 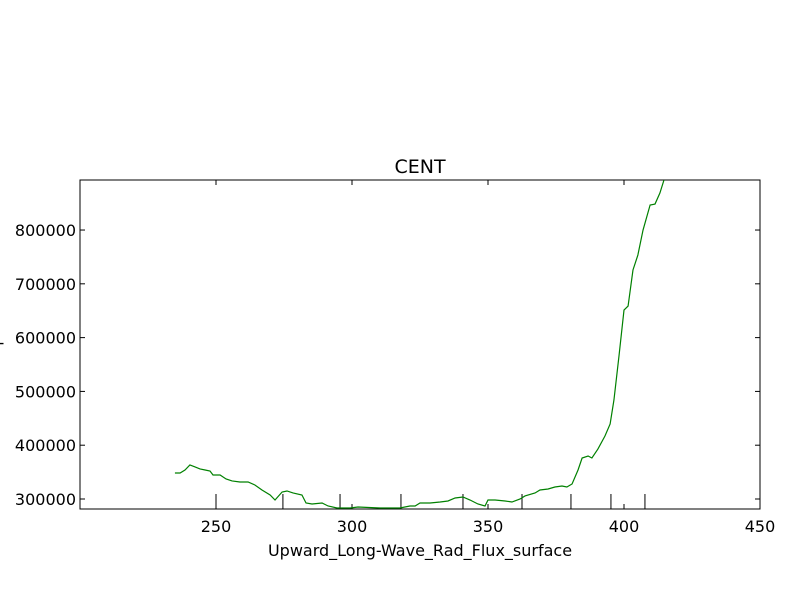 What do you see at coordinates (45, 338) in the screenshot?
I see `y-tick-label: 600000` at bounding box center [45, 338].